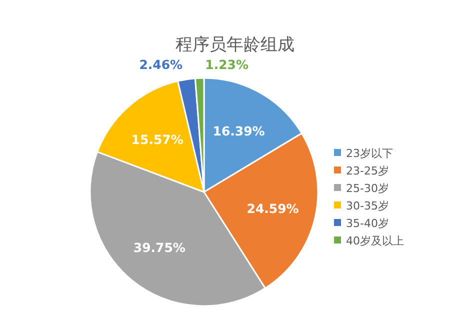 The width and height of the screenshot is (469, 324). What do you see at coordinates (161, 64) in the screenshot?
I see `data-label: 2.46%` at bounding box center [161, 64].